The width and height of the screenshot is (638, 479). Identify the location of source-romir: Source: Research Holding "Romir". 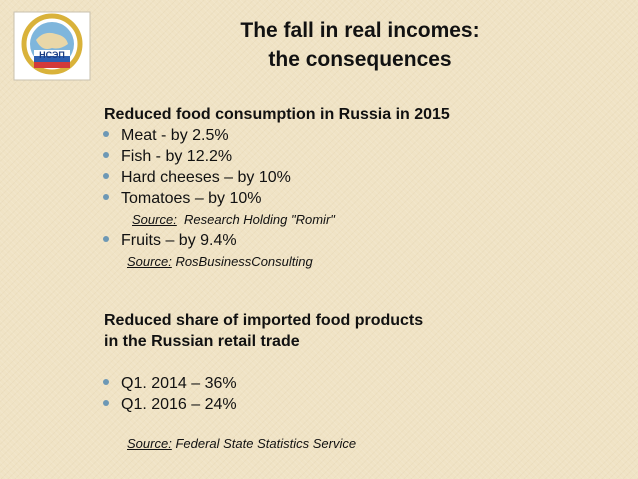
(233, 220).